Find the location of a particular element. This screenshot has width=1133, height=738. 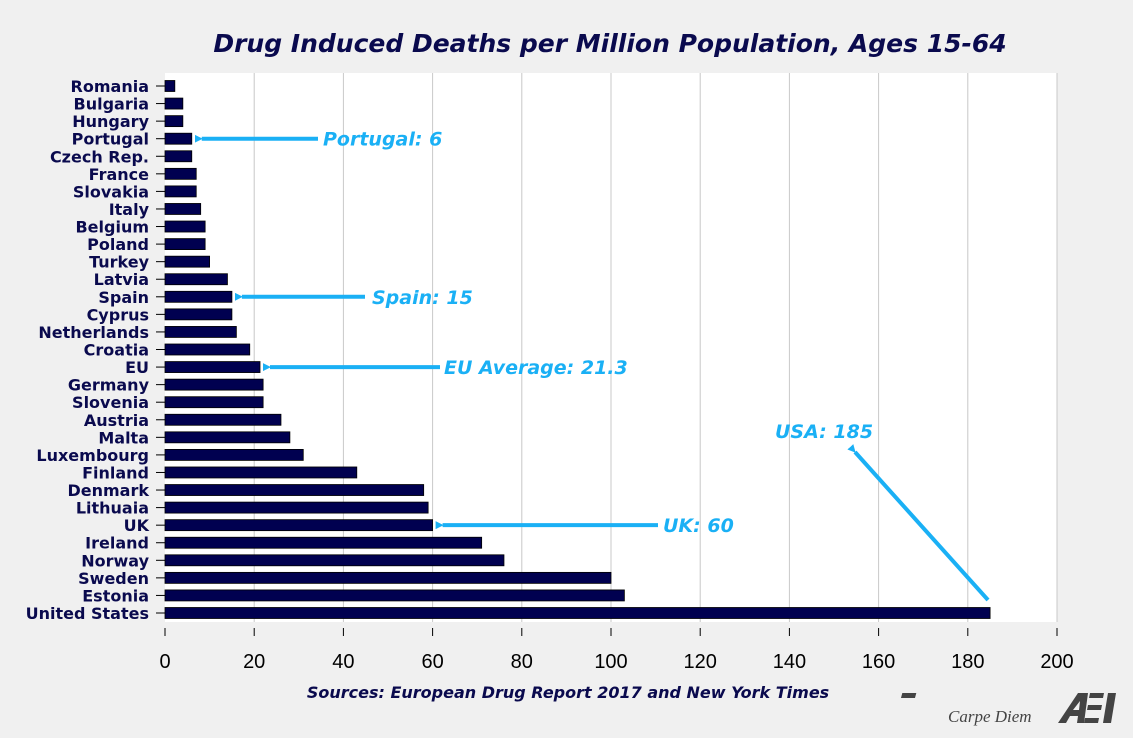

category-label: Netherlands is located at coordinates (93, 332).